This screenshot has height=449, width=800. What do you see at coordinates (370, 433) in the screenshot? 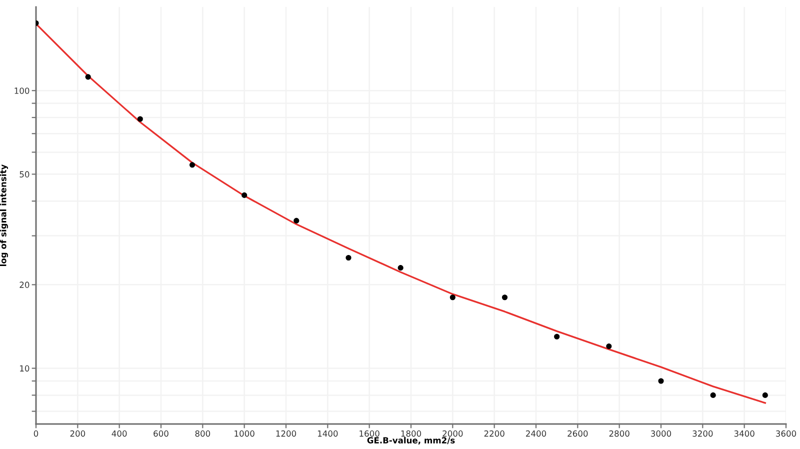
I see `x-tick-label: 1600` at bounding box center [370, 433].